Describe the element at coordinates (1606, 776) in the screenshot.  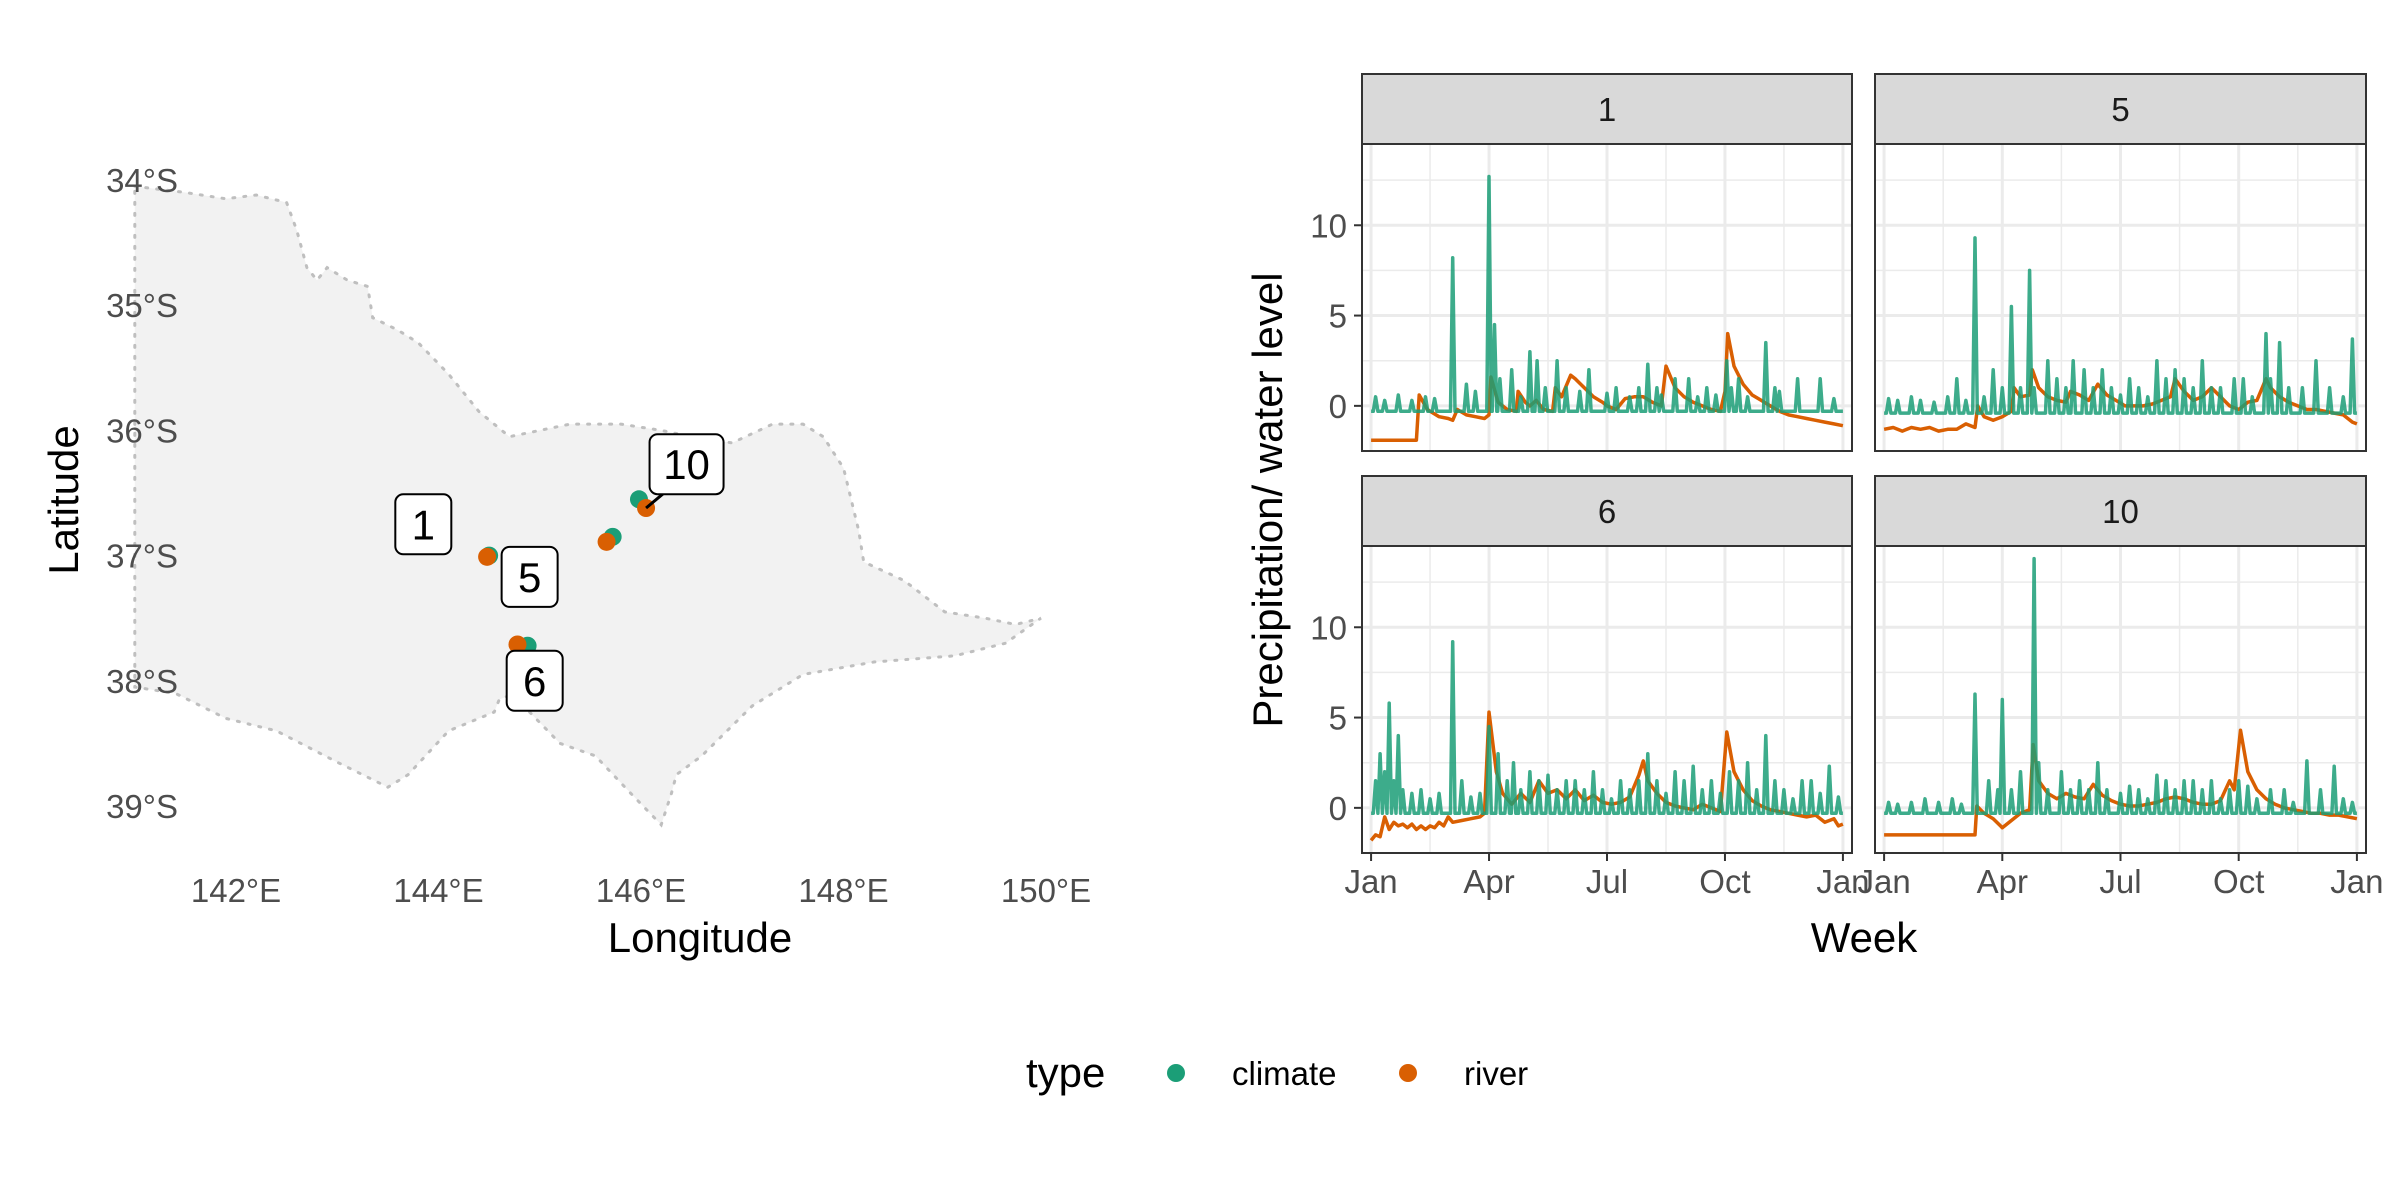
I see `series-line-river` at that location.